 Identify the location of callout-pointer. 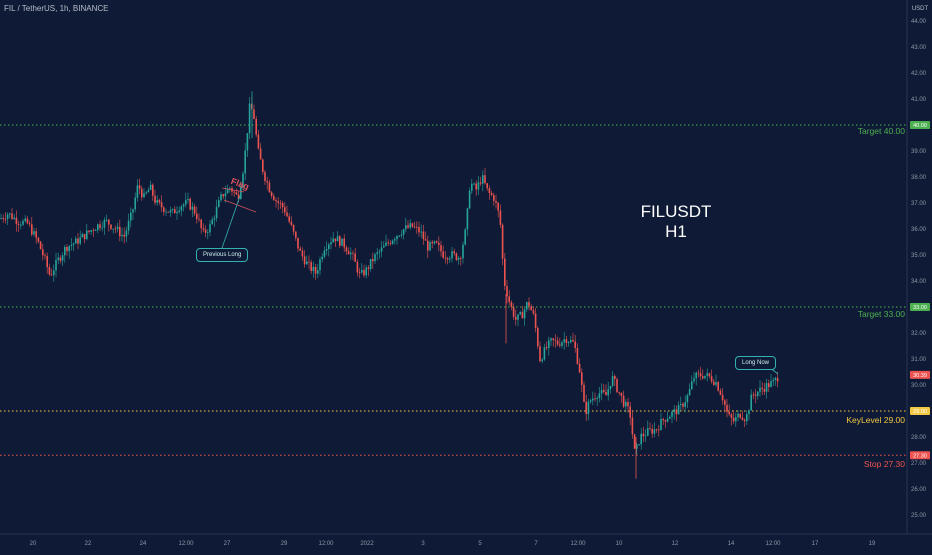
(231, 222).